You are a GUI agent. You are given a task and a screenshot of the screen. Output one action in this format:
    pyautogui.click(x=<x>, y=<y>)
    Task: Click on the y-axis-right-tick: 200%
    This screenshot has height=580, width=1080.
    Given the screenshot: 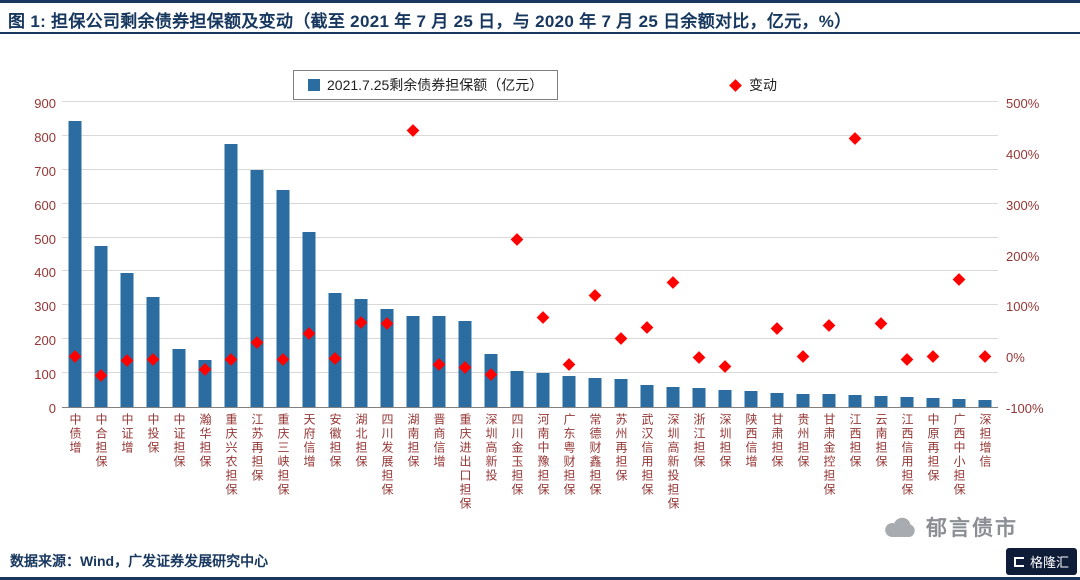 What is the action you would take?
    pyautogui.click(x=1023, y=256)
    